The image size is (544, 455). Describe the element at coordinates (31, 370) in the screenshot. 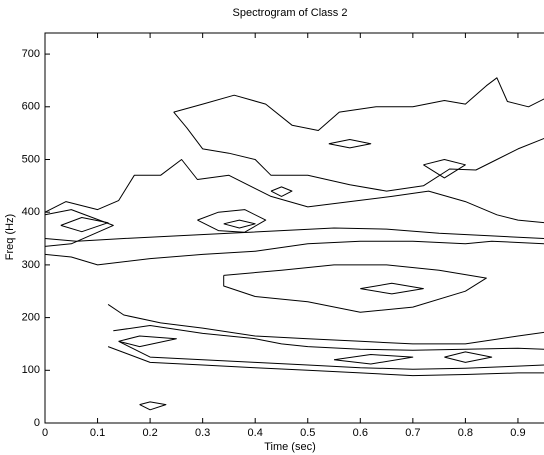

I see `y-tick-label: 100` at that location.